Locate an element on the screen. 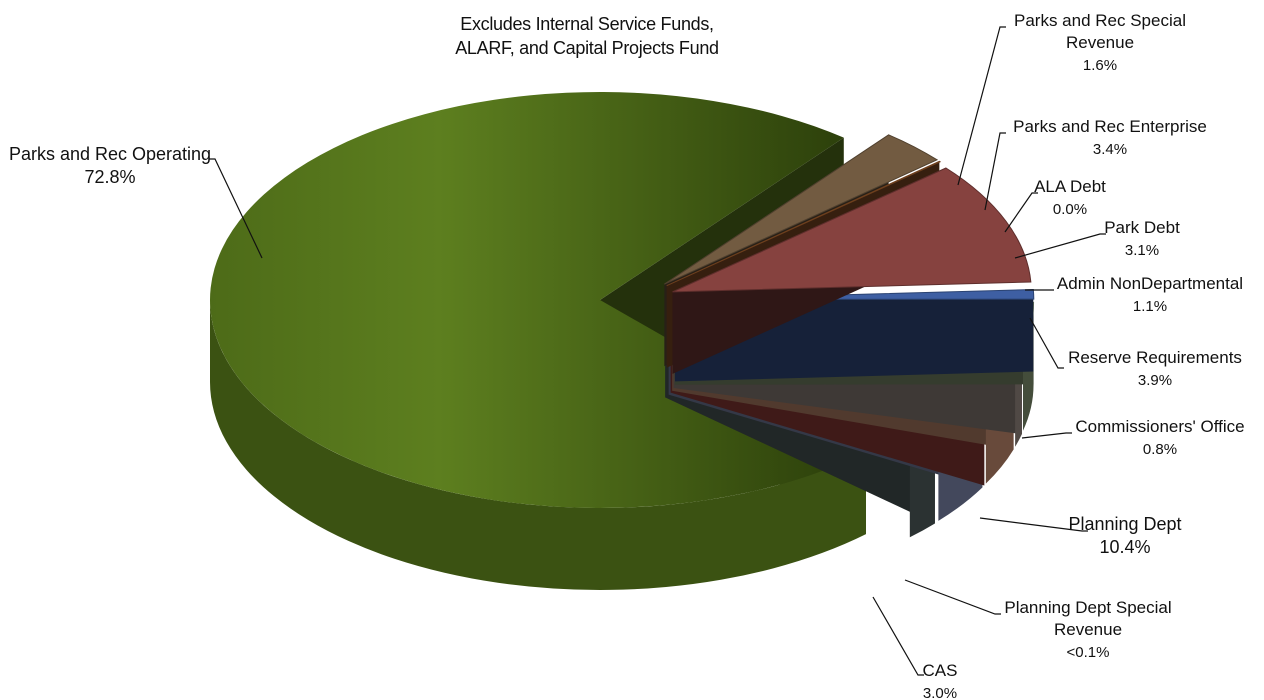 Image resolution: width=1264 pixels, height=700 pixels. slice-pct-planning-dept: 10.4% is located at coordinates (1124, 547).